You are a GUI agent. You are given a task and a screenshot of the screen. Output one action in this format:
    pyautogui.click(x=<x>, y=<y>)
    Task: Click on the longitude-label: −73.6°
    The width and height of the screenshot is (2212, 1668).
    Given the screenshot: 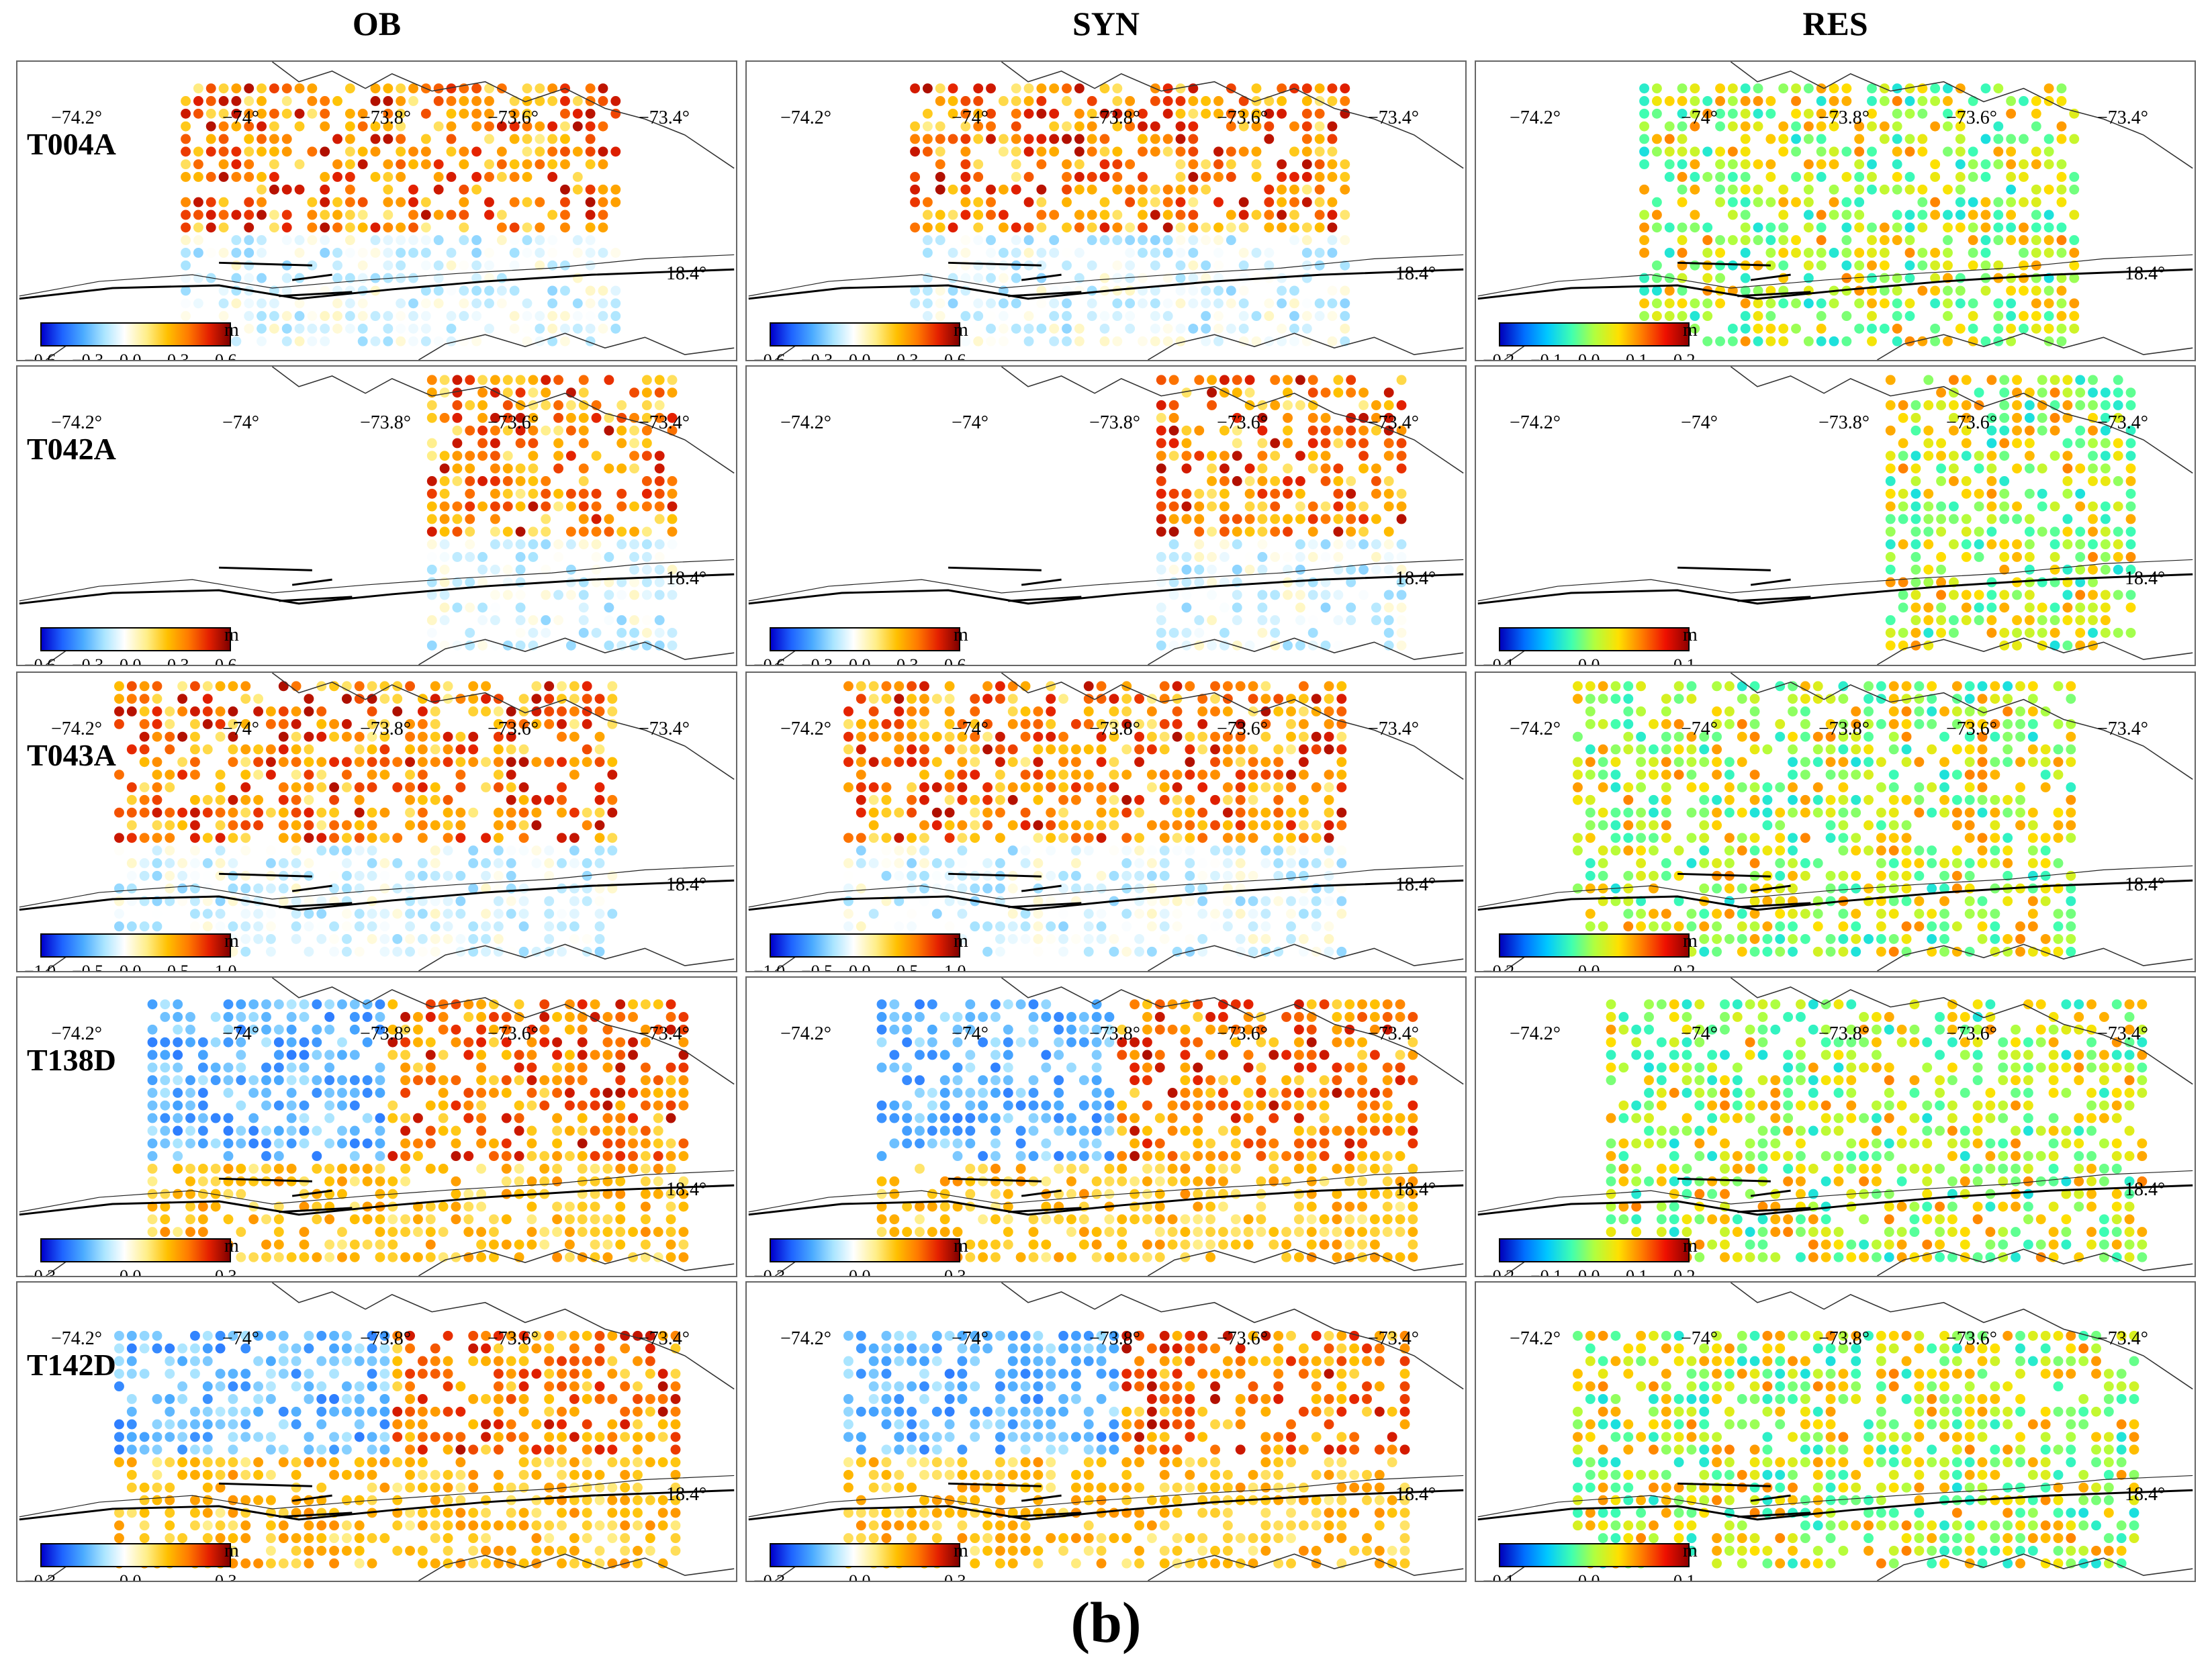 What is the action you would take?
    pyautogui.click(x=513, y=729)
    